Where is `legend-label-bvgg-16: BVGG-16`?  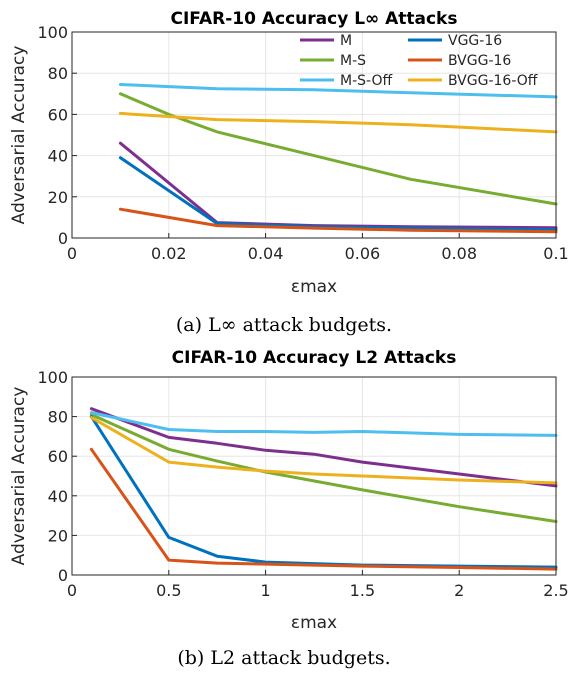
legend-label-bvgg-16: BVGG-16 is located at coordinates (479, 61).